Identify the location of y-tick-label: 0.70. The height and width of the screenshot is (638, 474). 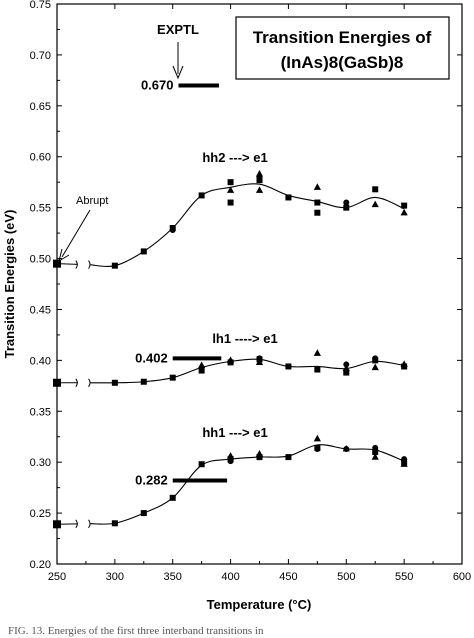
(40, 56).